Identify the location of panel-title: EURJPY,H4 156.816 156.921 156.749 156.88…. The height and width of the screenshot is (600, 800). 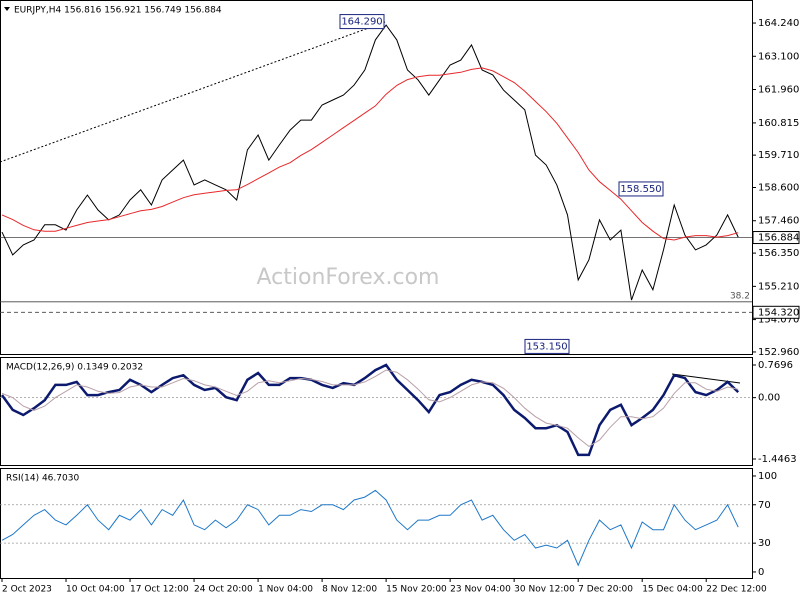
(118, 11).